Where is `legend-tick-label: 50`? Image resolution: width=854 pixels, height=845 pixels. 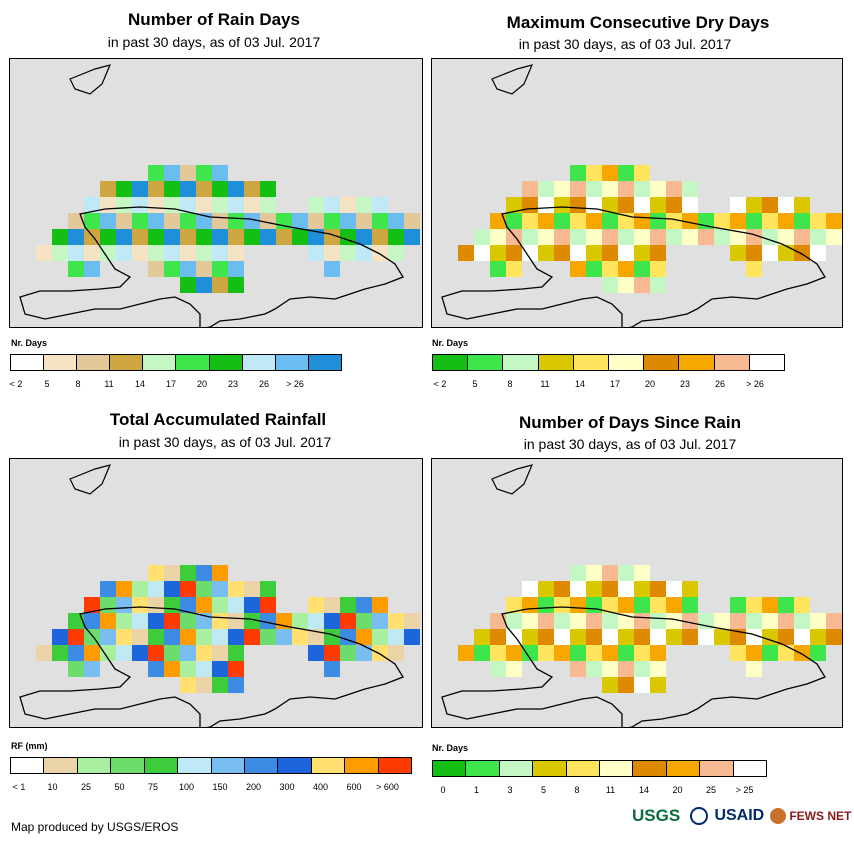
legend-tick-label: 50 is located at coordinates (119, 787).